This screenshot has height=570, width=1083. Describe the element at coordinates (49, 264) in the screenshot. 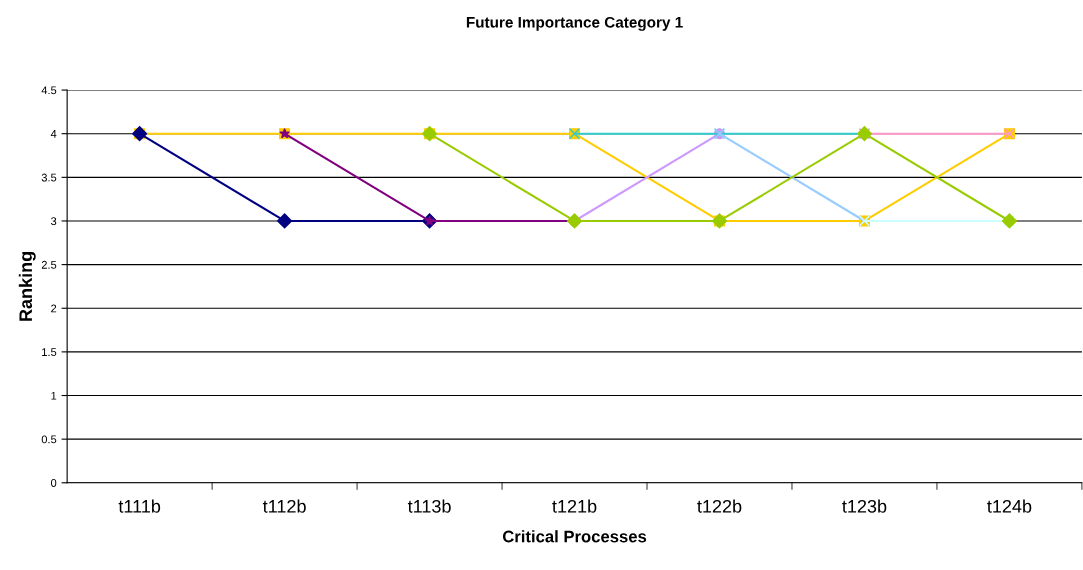

I see `y-tick-label: 2.5` at that location.